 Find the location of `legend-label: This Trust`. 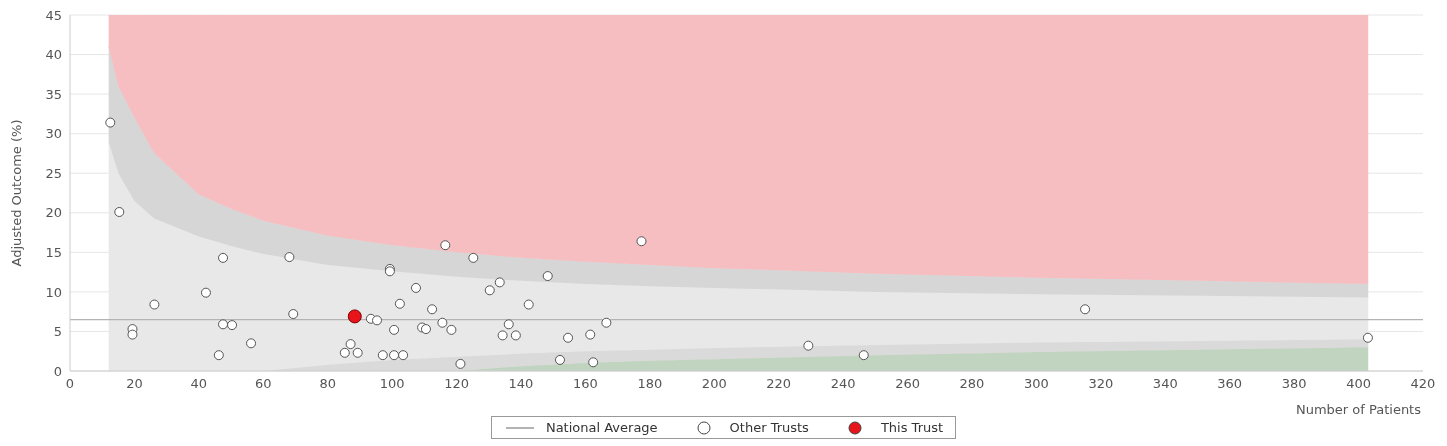

legend-label: This Trust is located at coordinates (912, 427).